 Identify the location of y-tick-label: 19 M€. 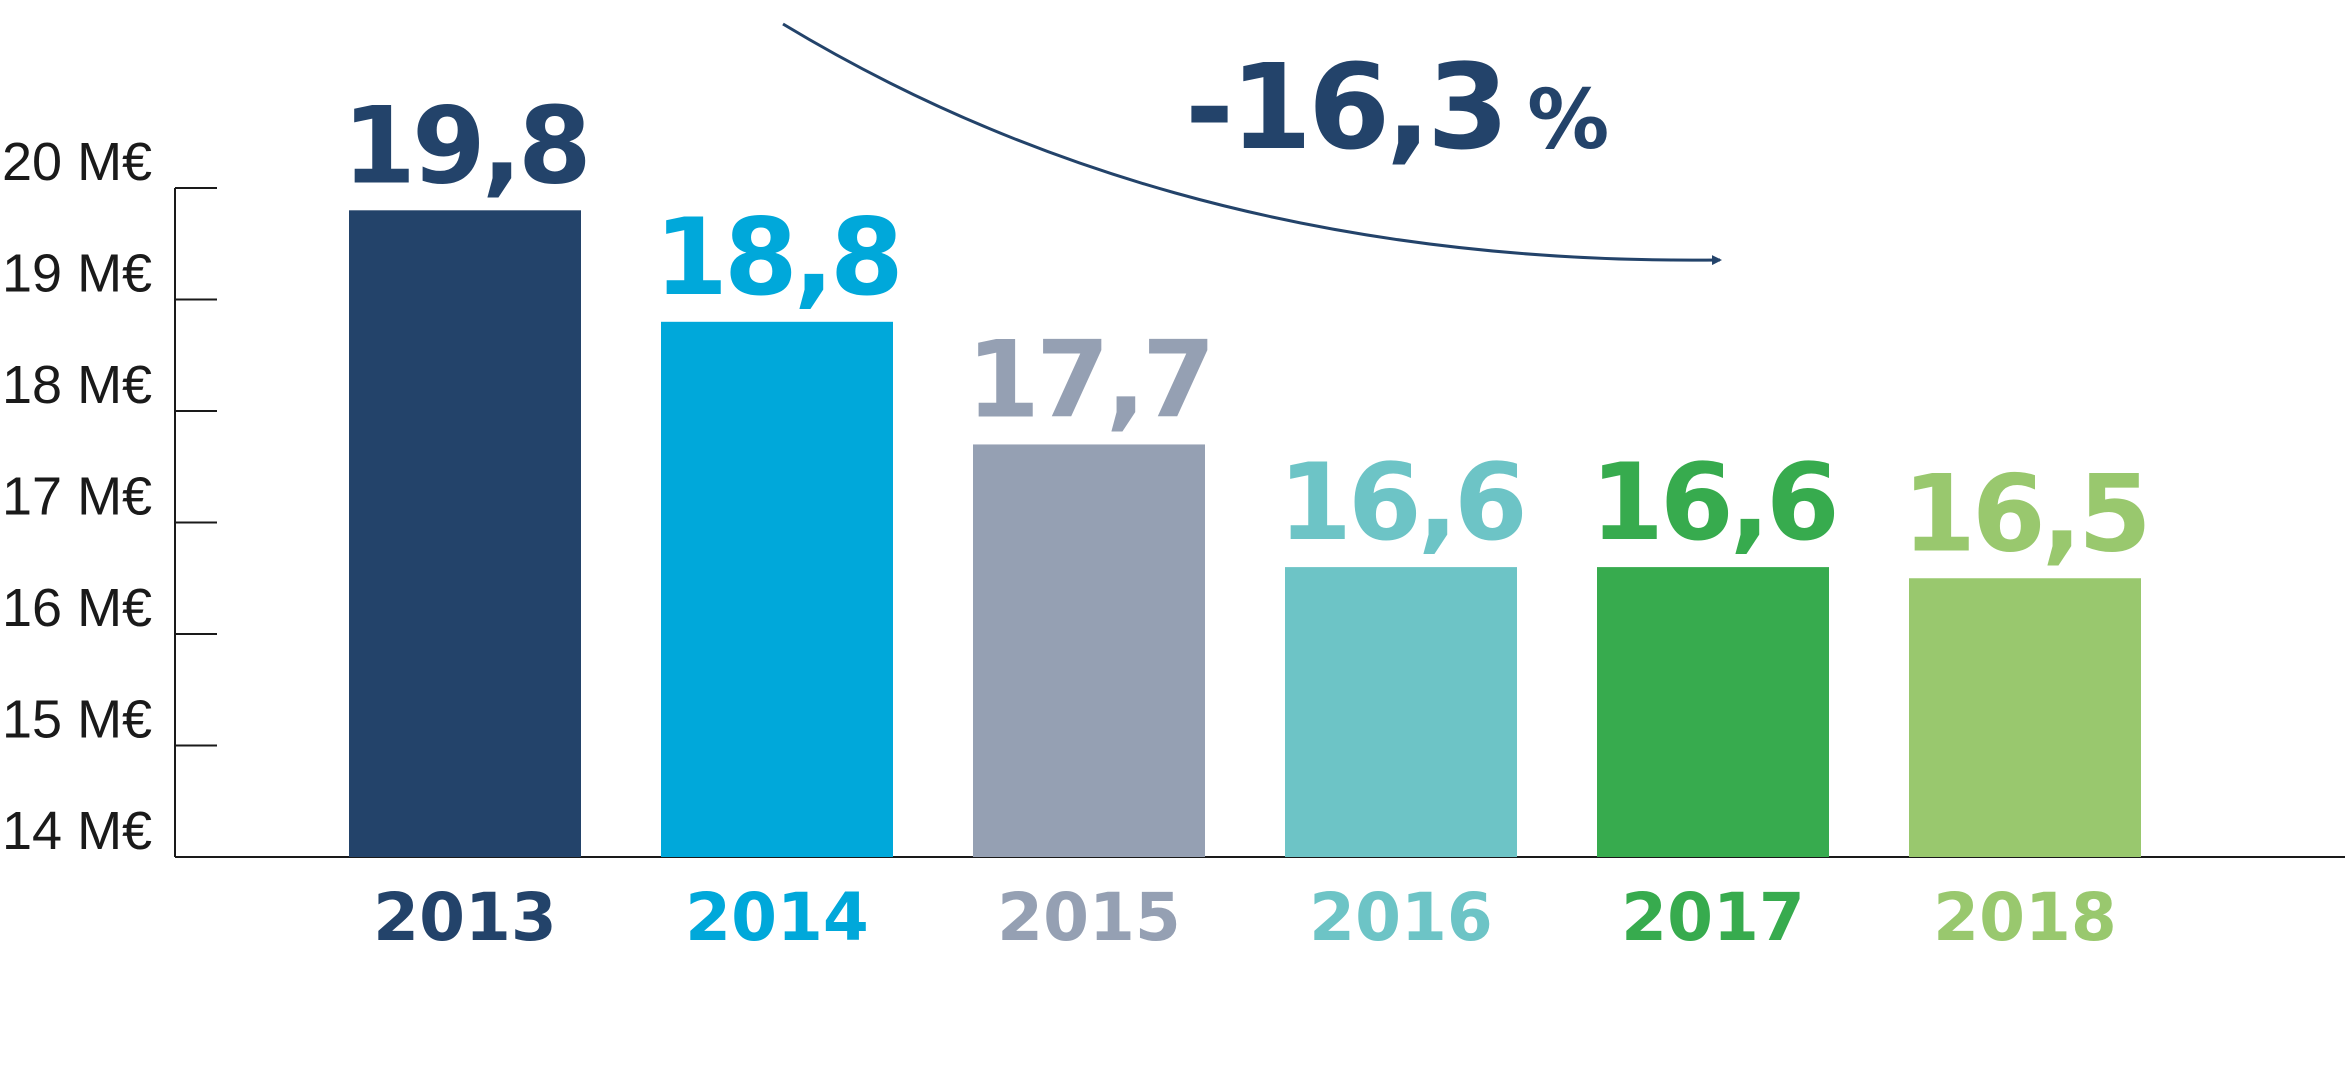
(77, 274).